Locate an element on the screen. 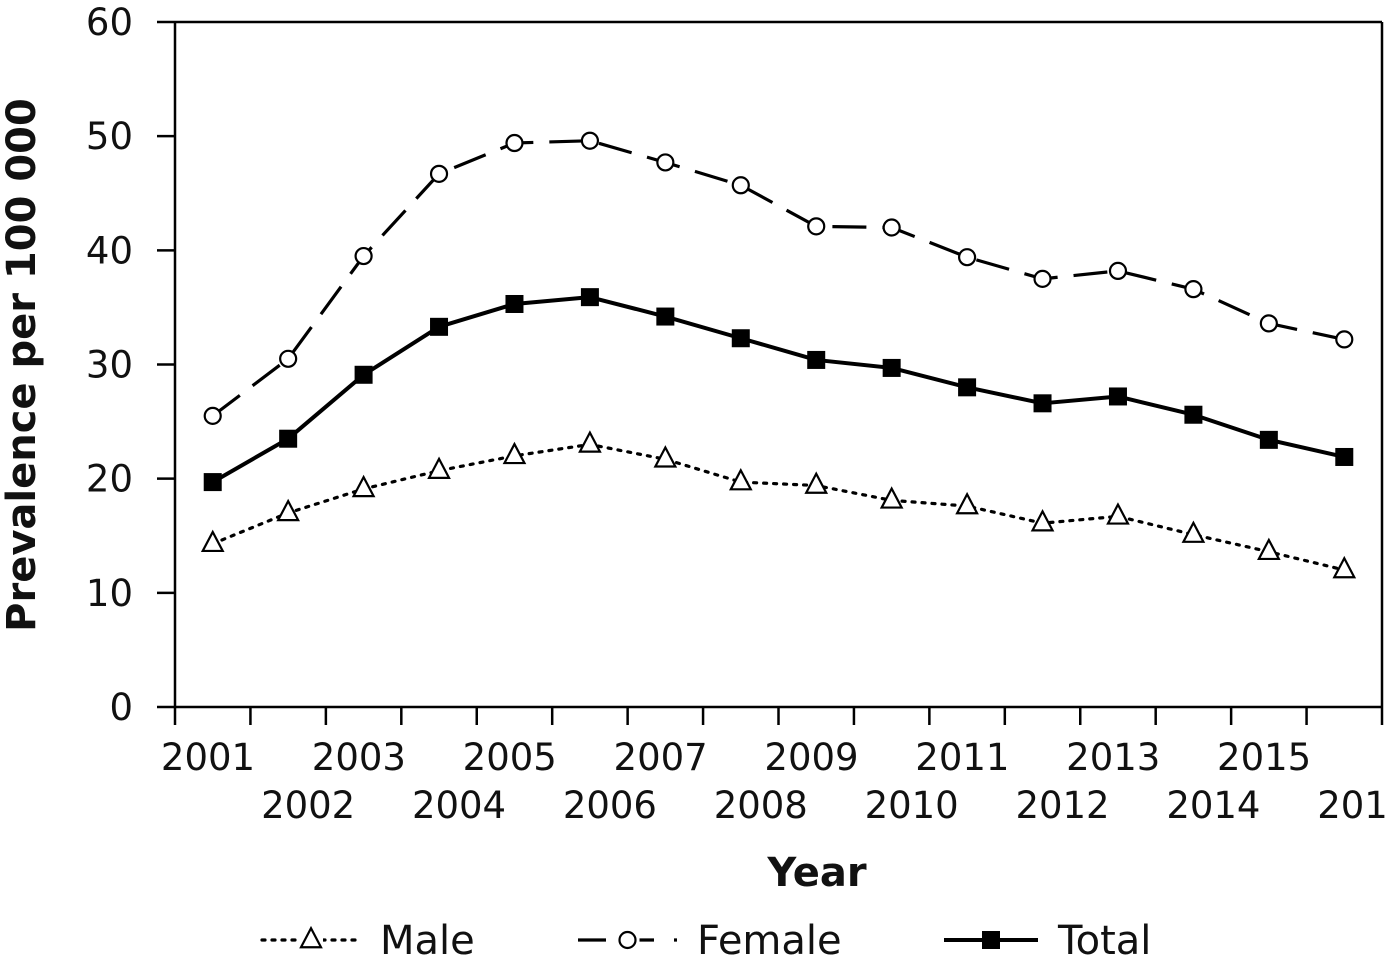 The height and width of the screenshot is (958, 1390). x-tick-label: 2005 is located at coordinates (510, 757).